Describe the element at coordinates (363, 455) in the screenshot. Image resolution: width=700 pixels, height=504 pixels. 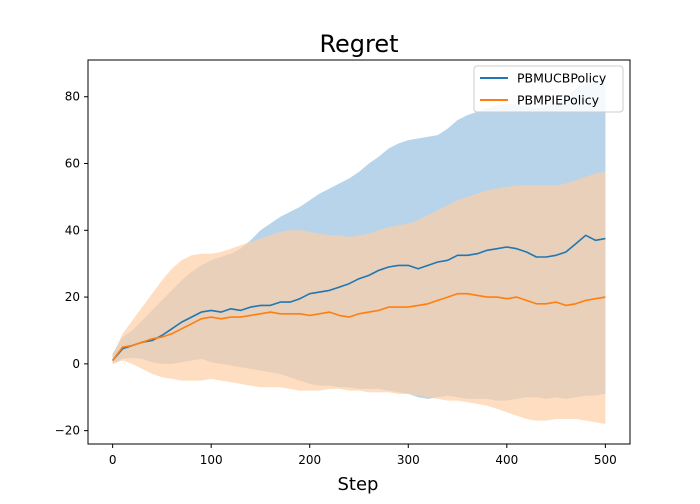
I see `x-axis-ticks: 0 100 200 300 400 500` at that location.